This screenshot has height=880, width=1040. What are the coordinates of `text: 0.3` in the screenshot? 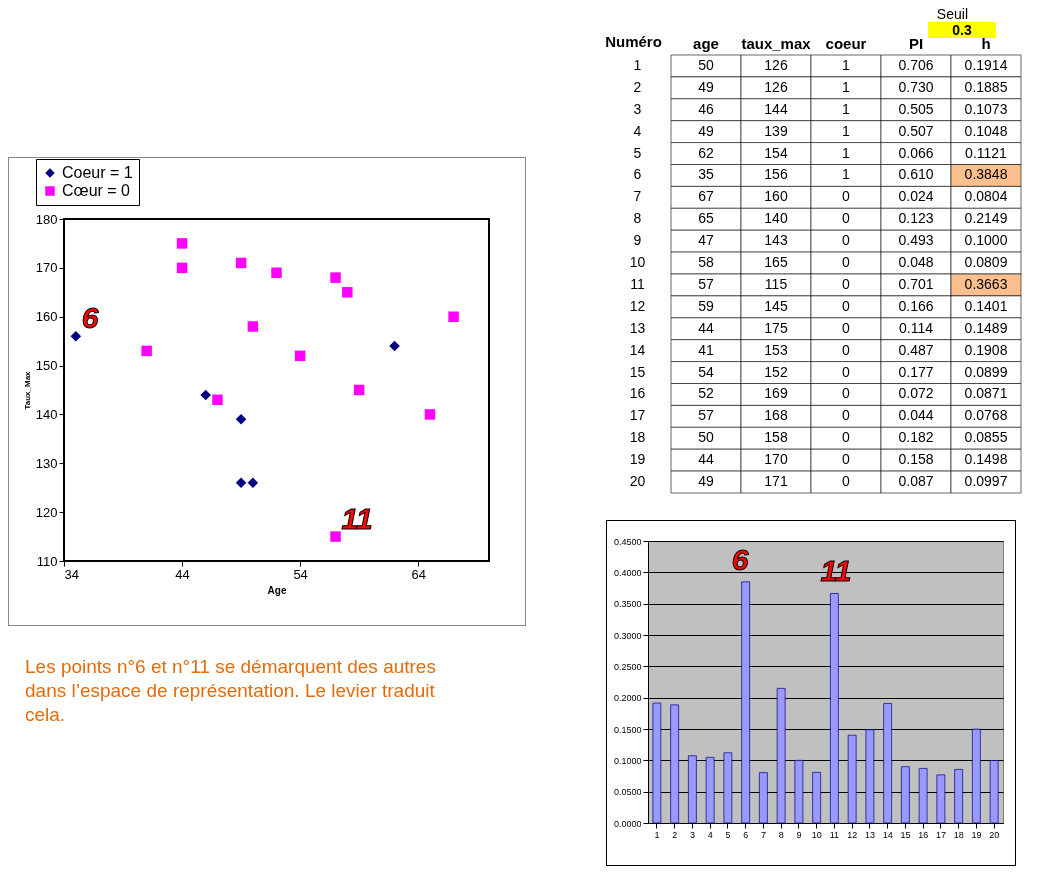 It's located at (962, 30).